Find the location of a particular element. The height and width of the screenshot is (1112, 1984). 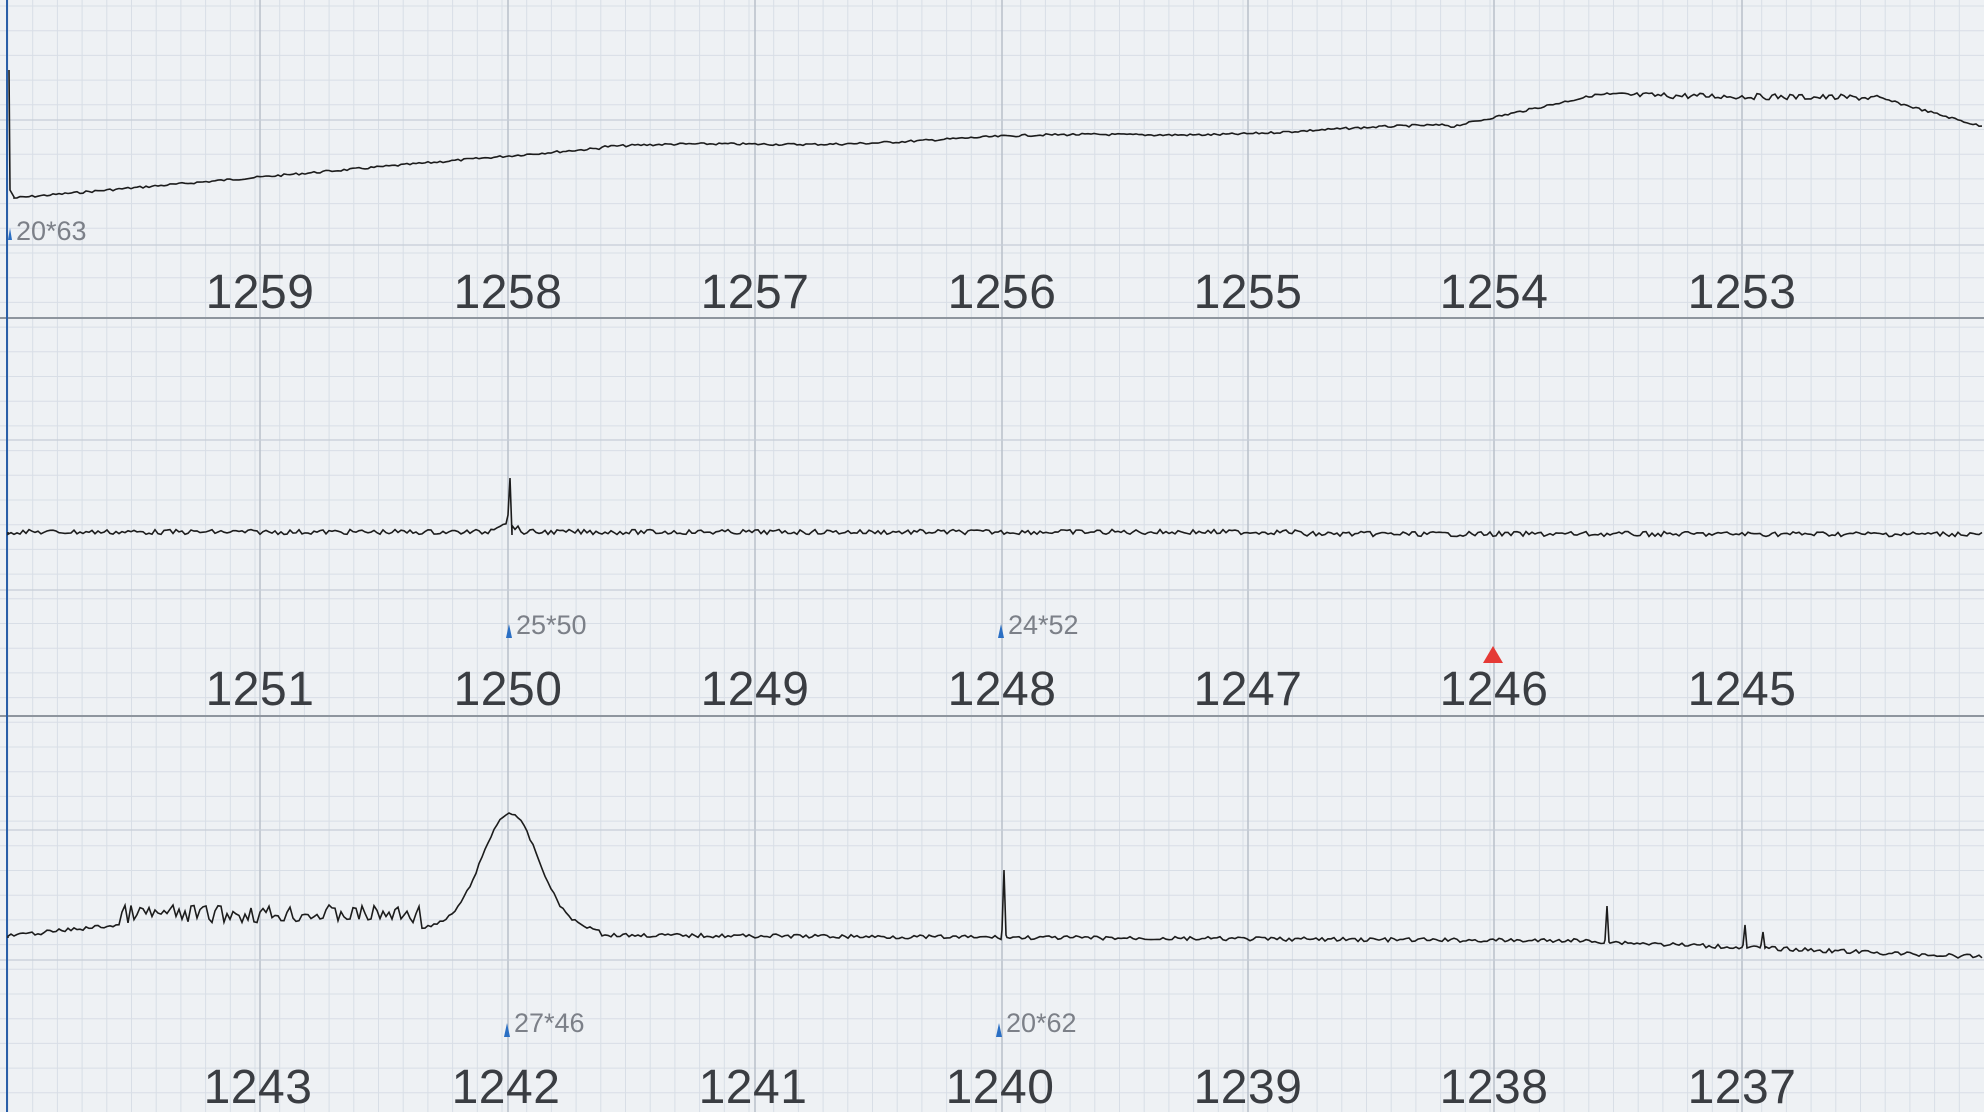

time-label: 1253 is located at coordinates (1742, 292).